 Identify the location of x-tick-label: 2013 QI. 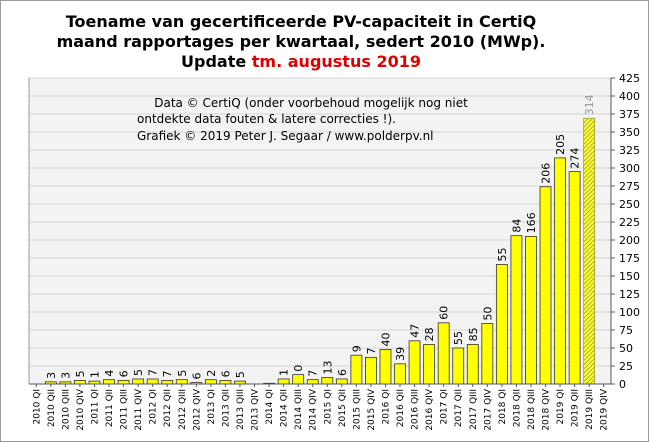
(212, 407).